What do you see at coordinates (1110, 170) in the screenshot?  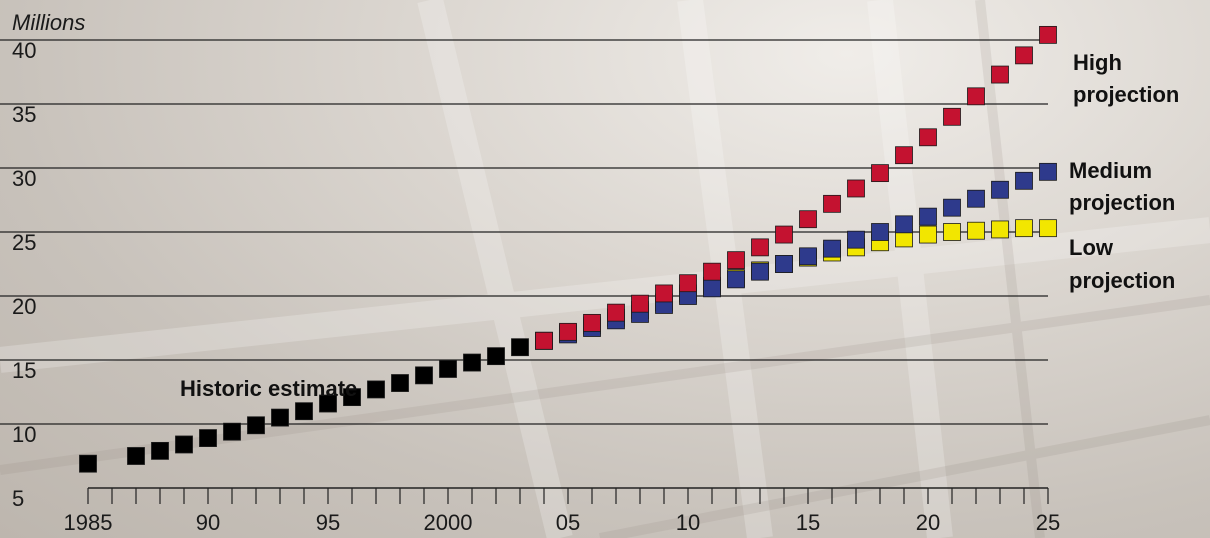 I see `medium-projection-label: Medium` at bounding box center [1110, 170].